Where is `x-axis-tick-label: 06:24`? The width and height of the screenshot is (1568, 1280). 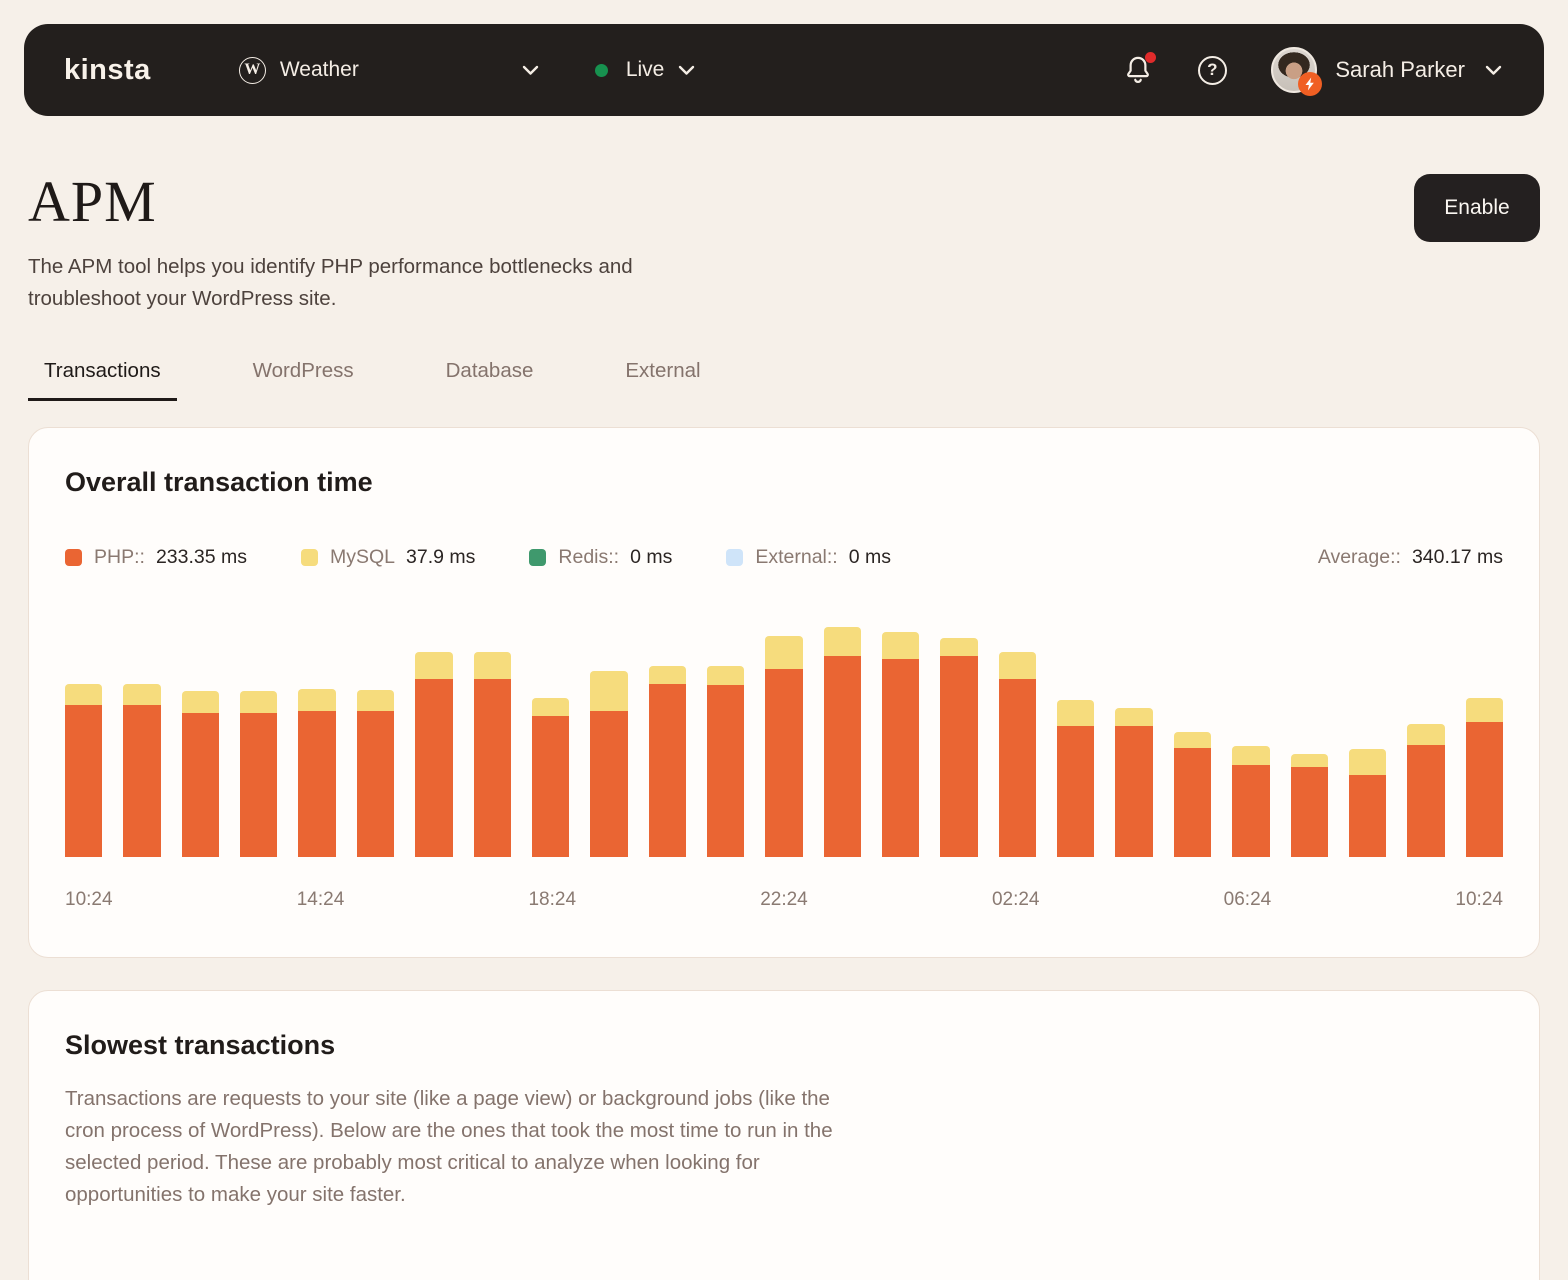 x-axis-tick-label: 06:24 is located at coordinates (1247, 899).